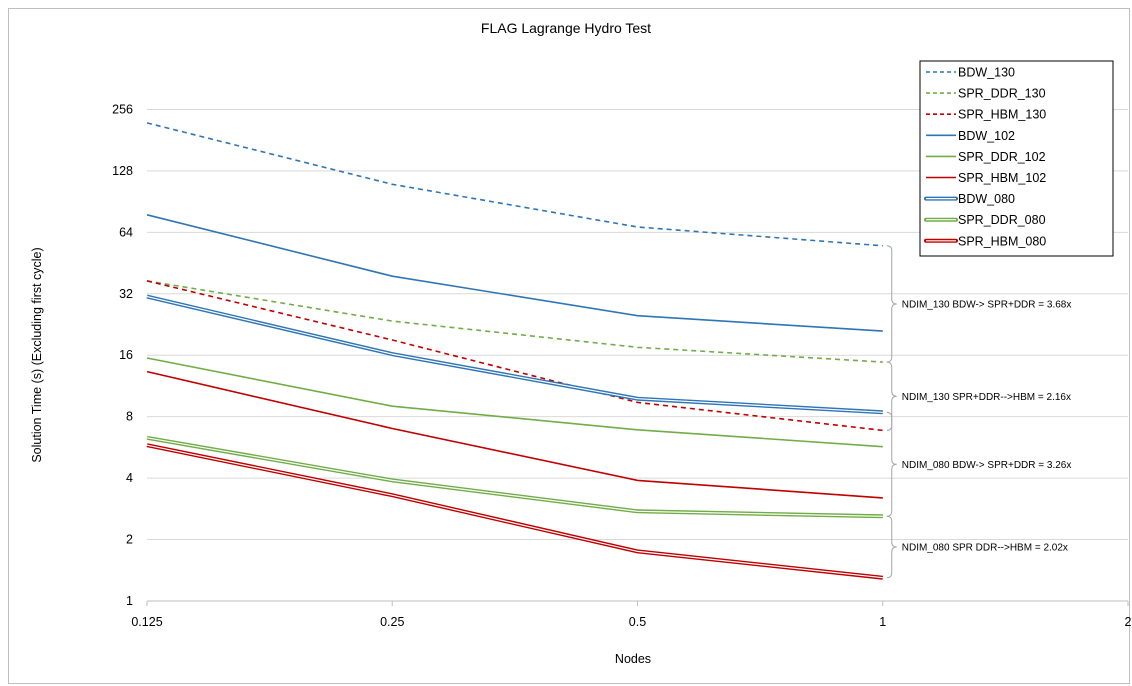 The width and height of the screenshot is (1132, 686). What do you see at coordinates (987, 304) in the screenshot?
I see `annotation-label: NDIM_130 BDW-> SPR+DDR = 3.68x` at bounding box center [987, 304].